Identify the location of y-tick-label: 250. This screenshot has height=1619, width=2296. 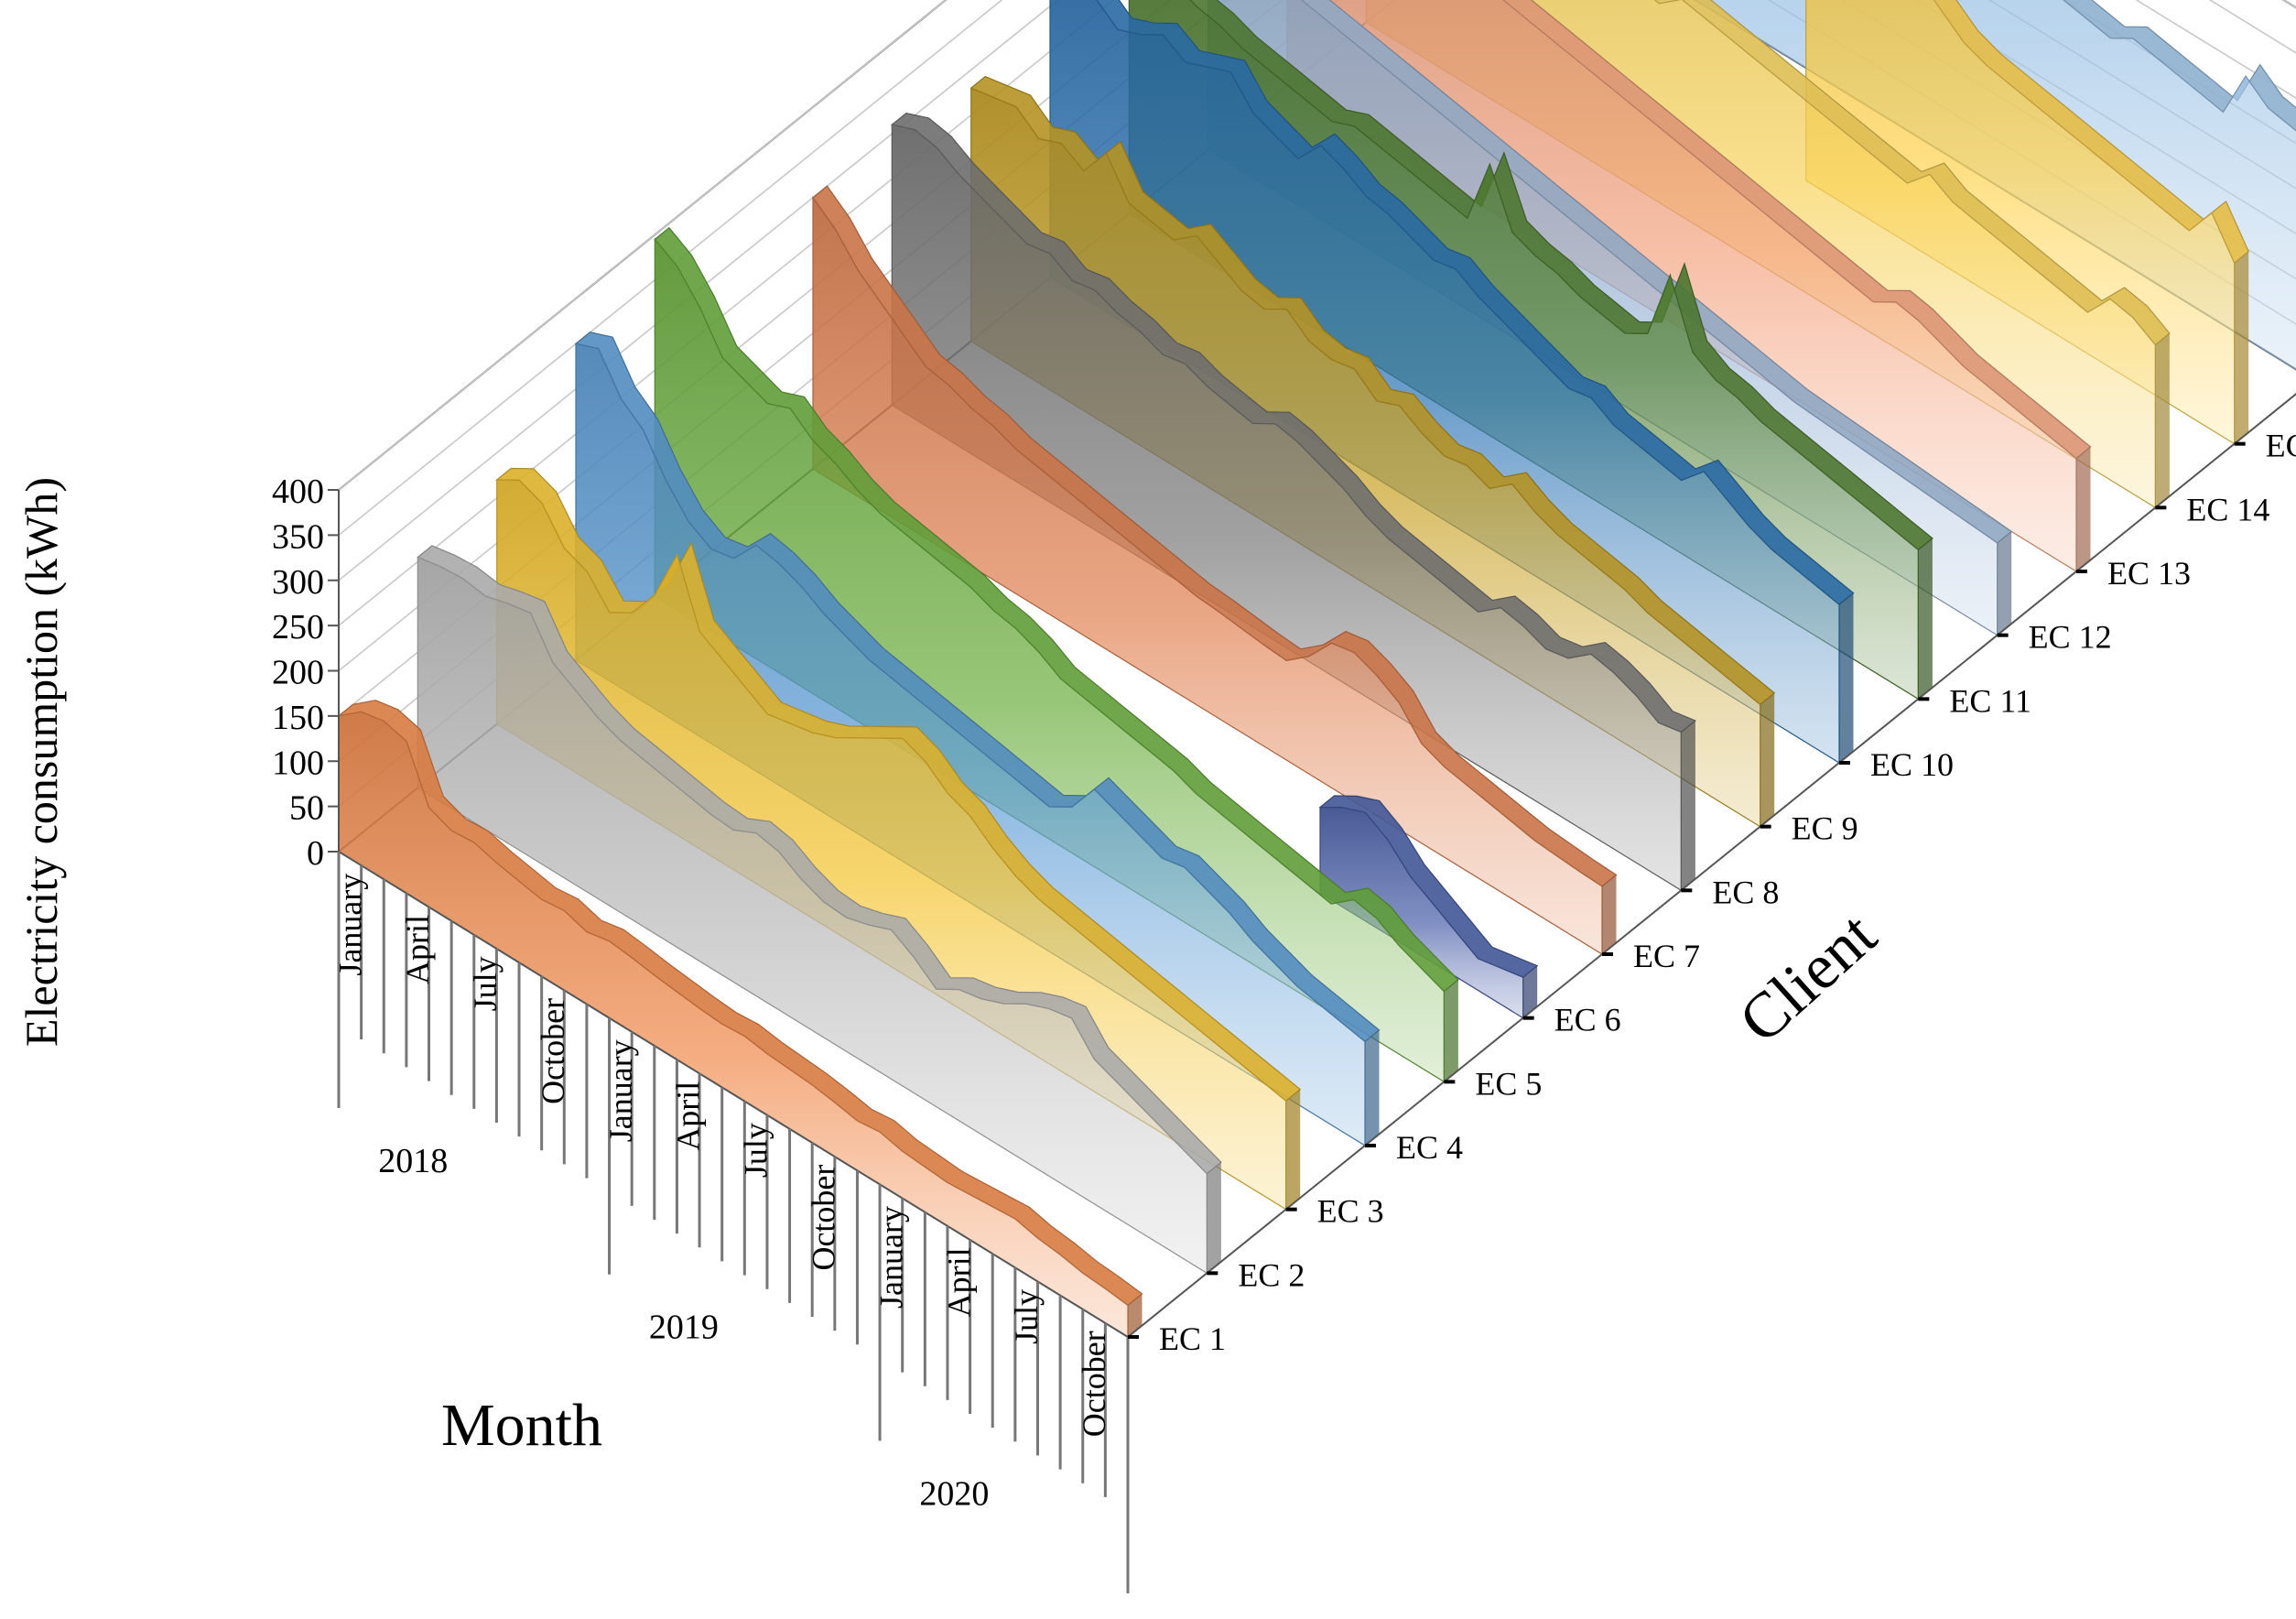
(298, 627).